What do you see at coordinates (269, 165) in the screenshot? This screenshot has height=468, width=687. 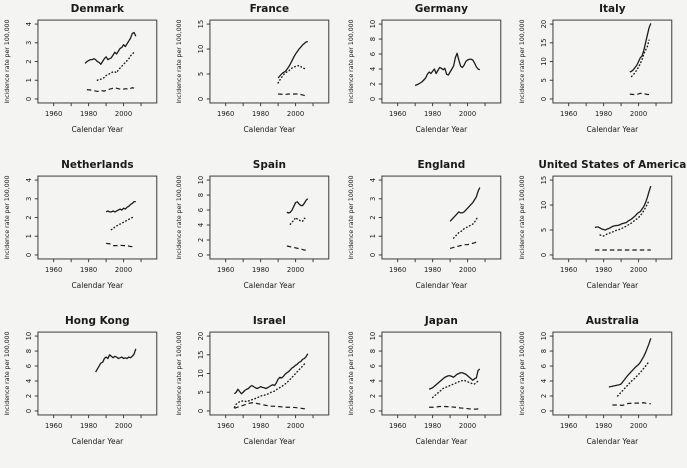 I see `panel-title: Spain` at bounding box center [269, 165].